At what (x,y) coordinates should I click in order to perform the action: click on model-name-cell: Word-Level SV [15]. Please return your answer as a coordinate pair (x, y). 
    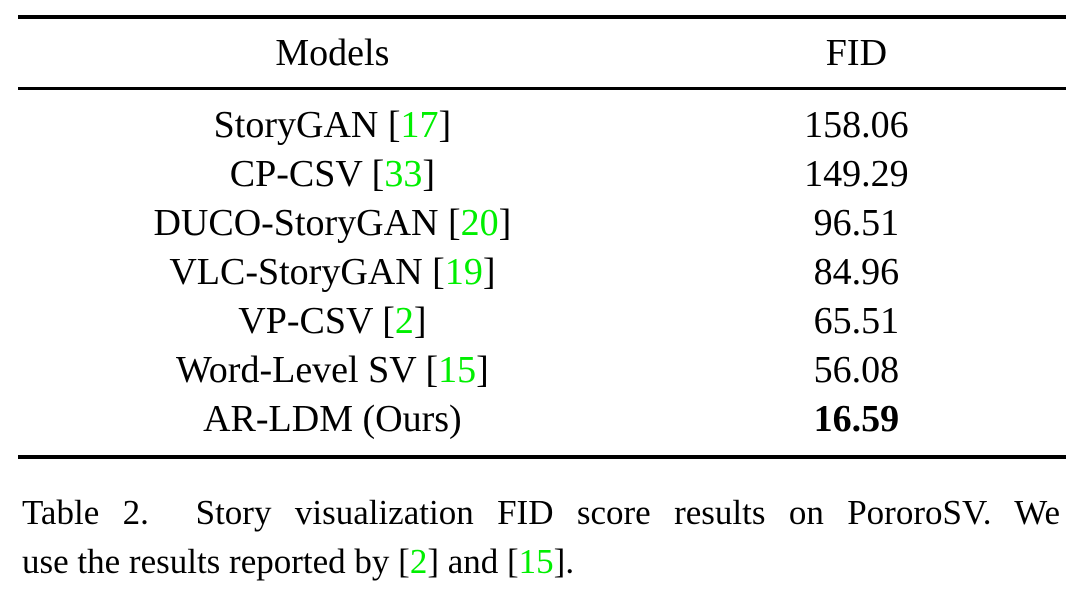
    Looking at the image, I should click on (332, 369).